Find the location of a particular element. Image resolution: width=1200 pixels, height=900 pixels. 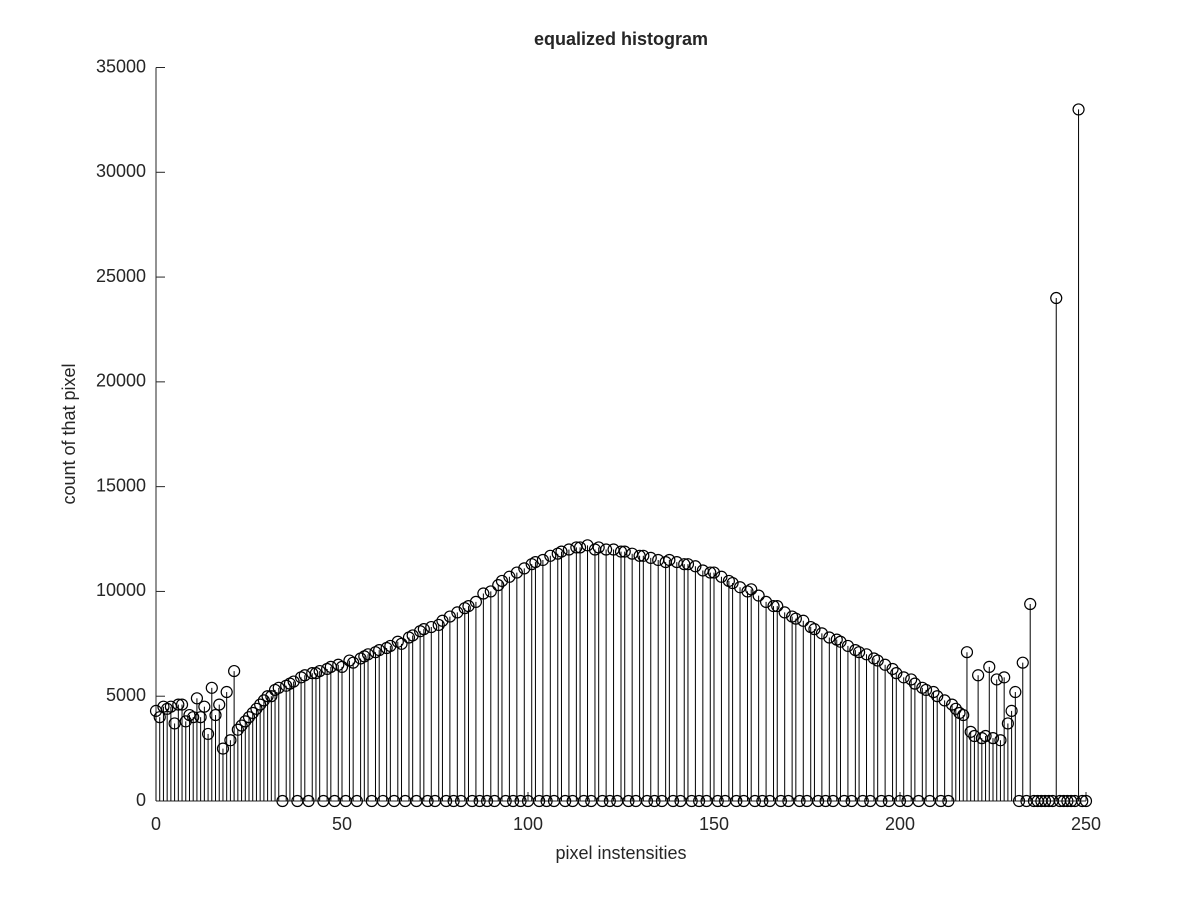

x-tick-label: 150 is located at coordinates (714, 824).